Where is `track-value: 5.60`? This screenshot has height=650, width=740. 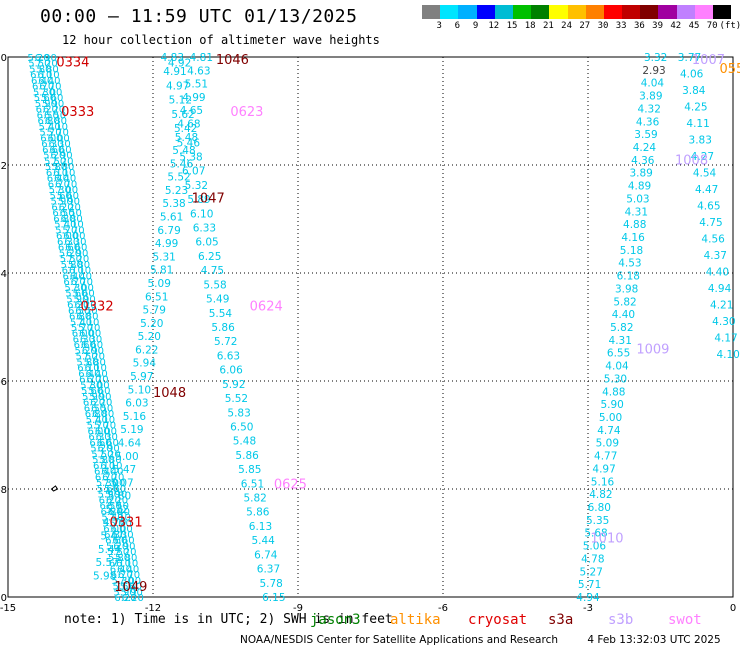
track-value: 5.60 is located at coordinates (123, 587).